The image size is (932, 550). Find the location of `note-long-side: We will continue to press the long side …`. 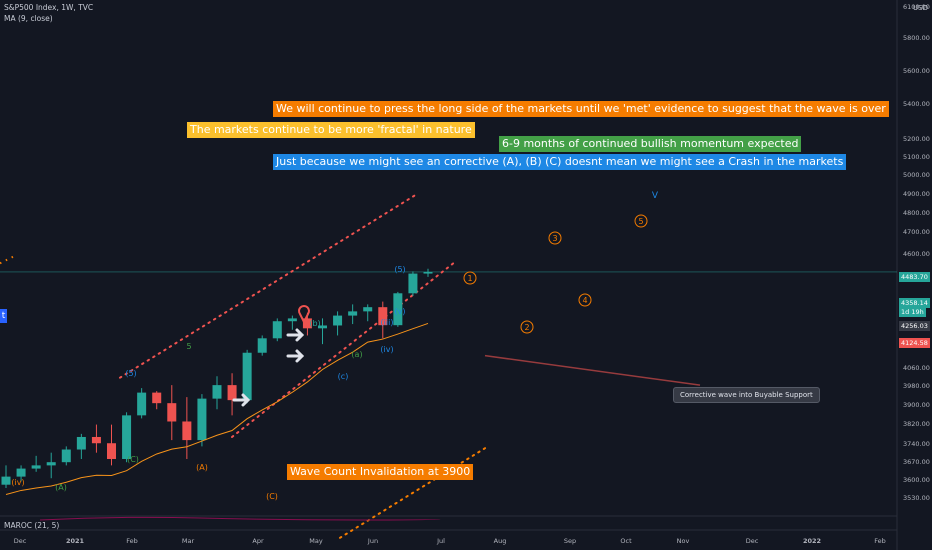

note-long-side: We will continue to press the long side … is located at coordinates (581, 109).